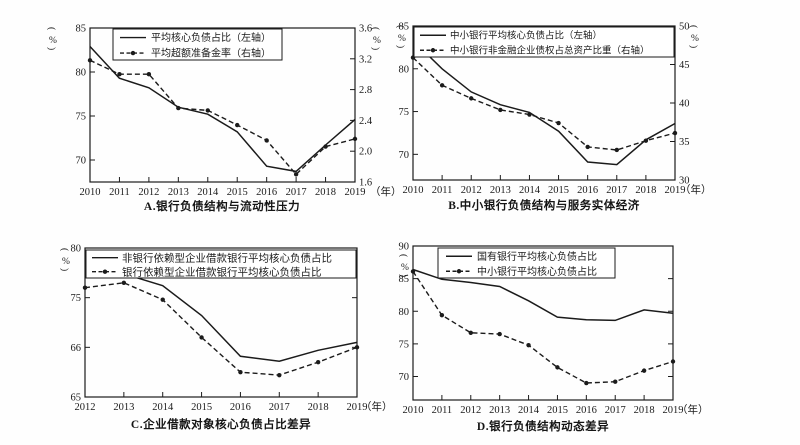 Image resolution: width=800 pixels, height=445 pixels. What do you see at coordinates (537, 271) in the screenshot?
I see `legend-entry-label: 中小银行平均核心负债占比` at bounding box center [537, 271].